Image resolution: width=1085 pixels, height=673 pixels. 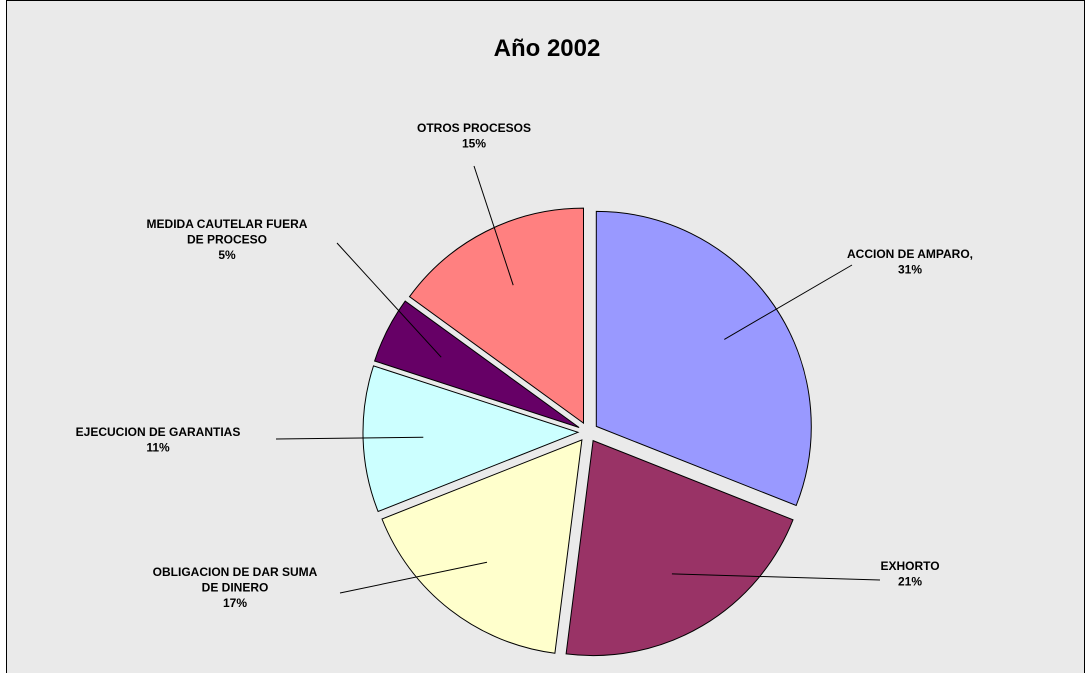 What do you see at coordinates (227, 255) in the screenshot?
I see `slice-label-line: 5%` at bounding box center [227, 255].